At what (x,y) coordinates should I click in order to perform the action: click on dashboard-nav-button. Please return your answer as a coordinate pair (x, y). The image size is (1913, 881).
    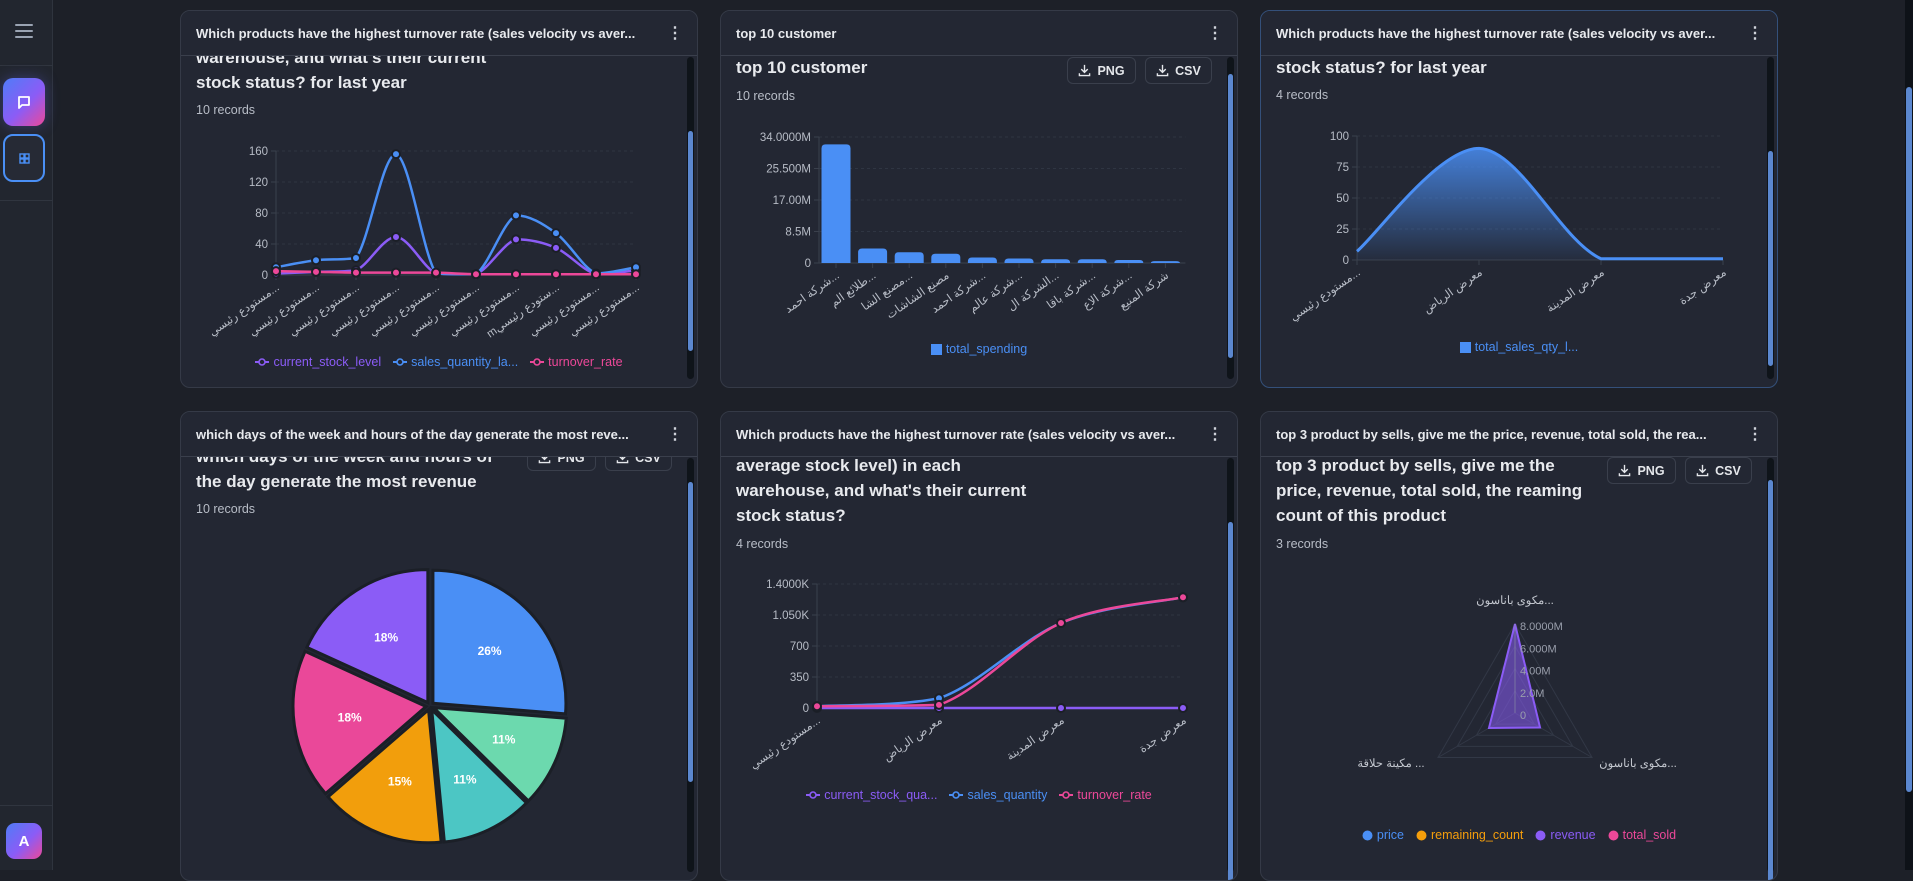
    Looking at the image, I should click on (24, 158).